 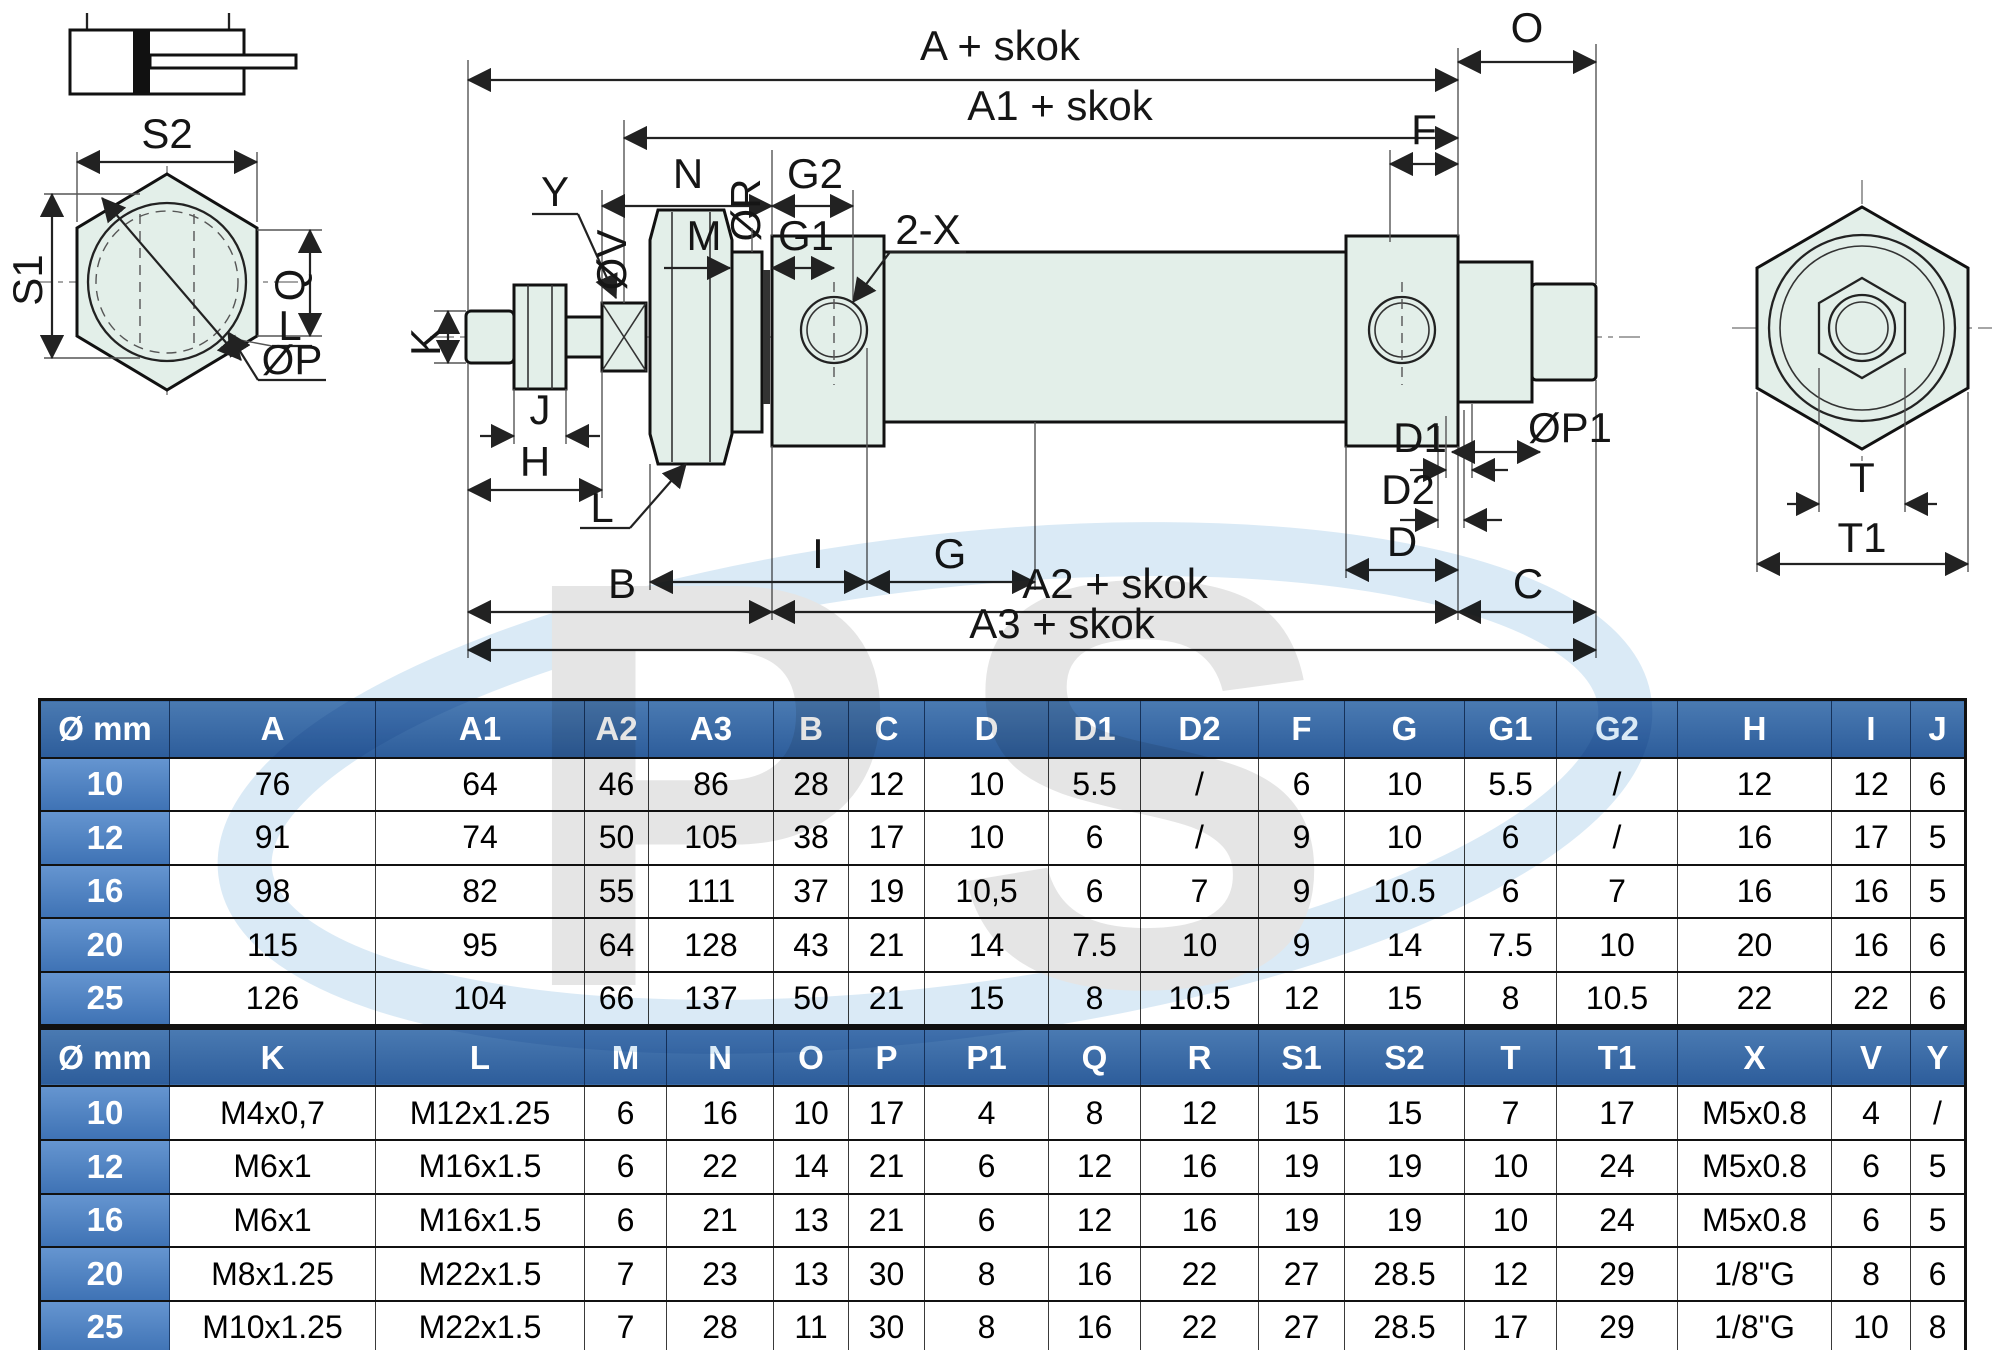 I want to click on dim-label-c: C, so click(x=1528, y=583).